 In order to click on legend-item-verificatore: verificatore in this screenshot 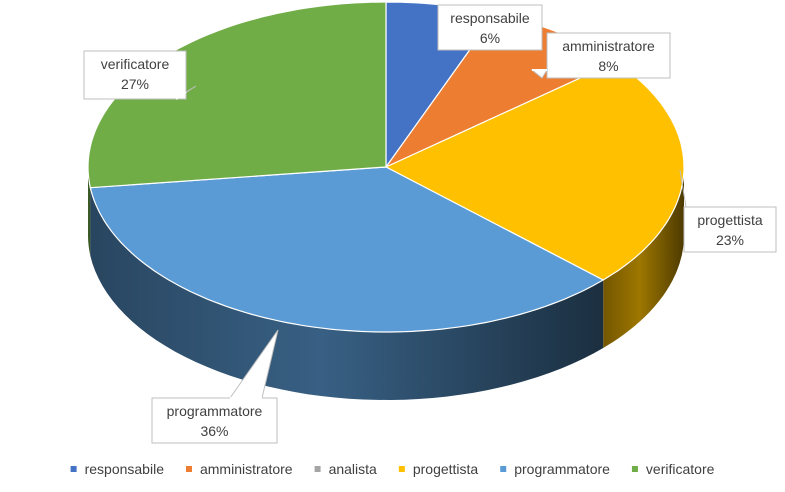, I will do `click(673, 469)`.